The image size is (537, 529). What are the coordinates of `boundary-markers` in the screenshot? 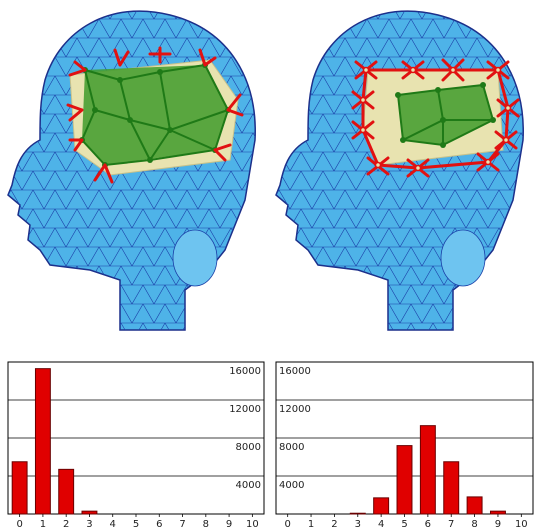 It's located at (155, 115).